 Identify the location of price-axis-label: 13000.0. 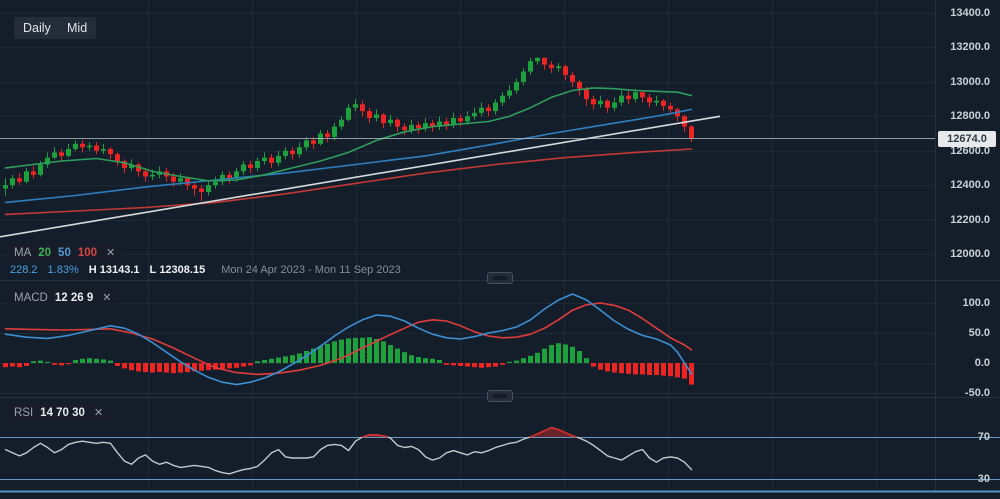
(970, 81).